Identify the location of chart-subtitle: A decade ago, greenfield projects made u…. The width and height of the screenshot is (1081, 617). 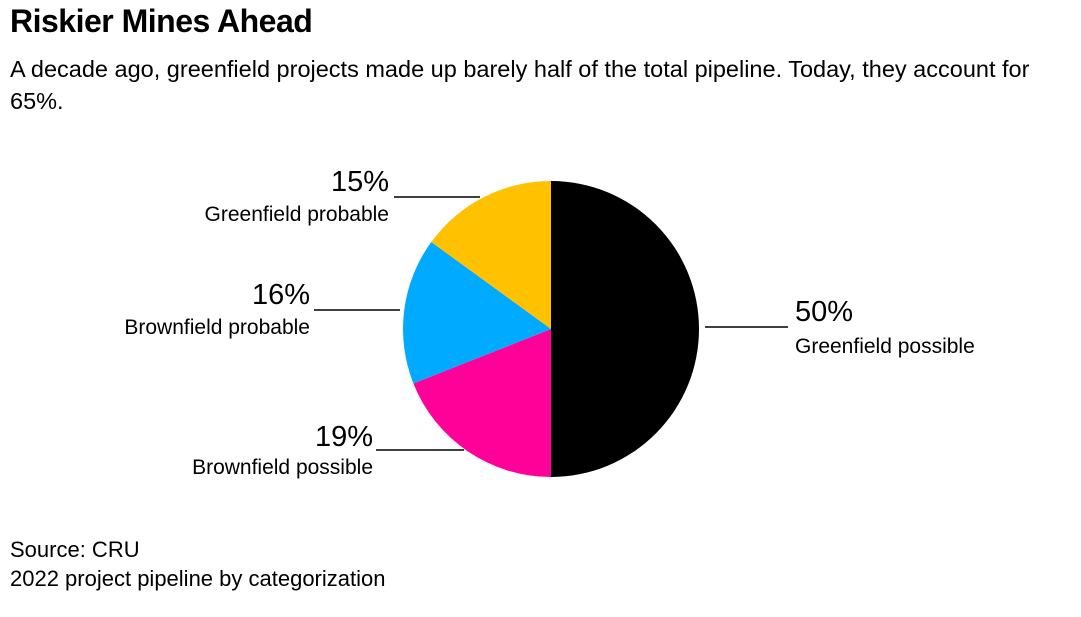
(520, 85).